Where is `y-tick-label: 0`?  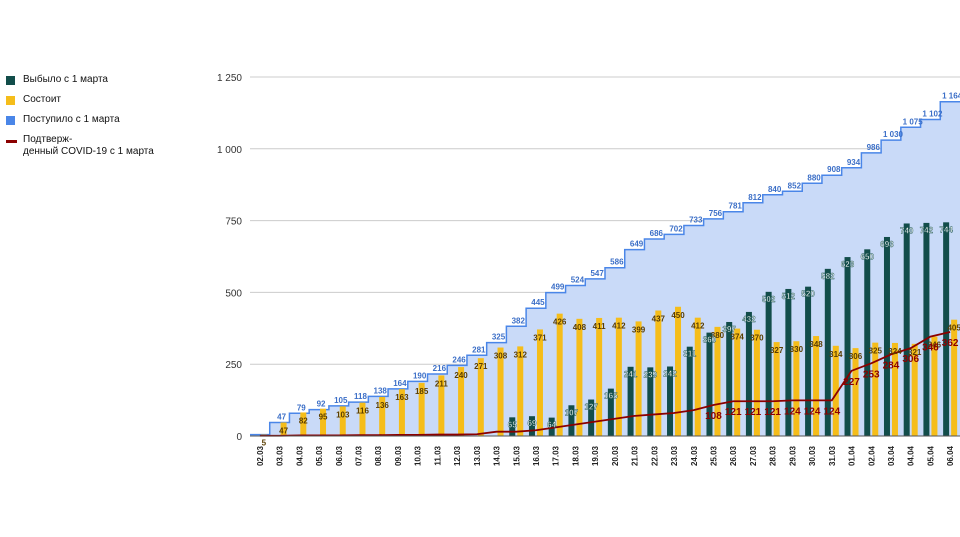
y-tick-label: 0 is located at coordinates (239, 437).